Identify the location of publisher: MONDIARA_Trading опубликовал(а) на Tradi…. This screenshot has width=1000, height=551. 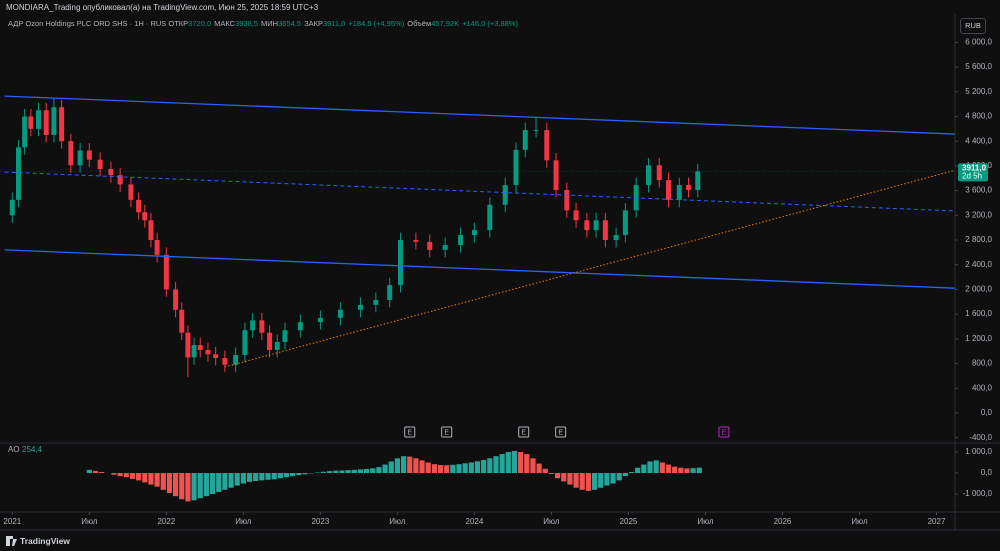
(162, 7).